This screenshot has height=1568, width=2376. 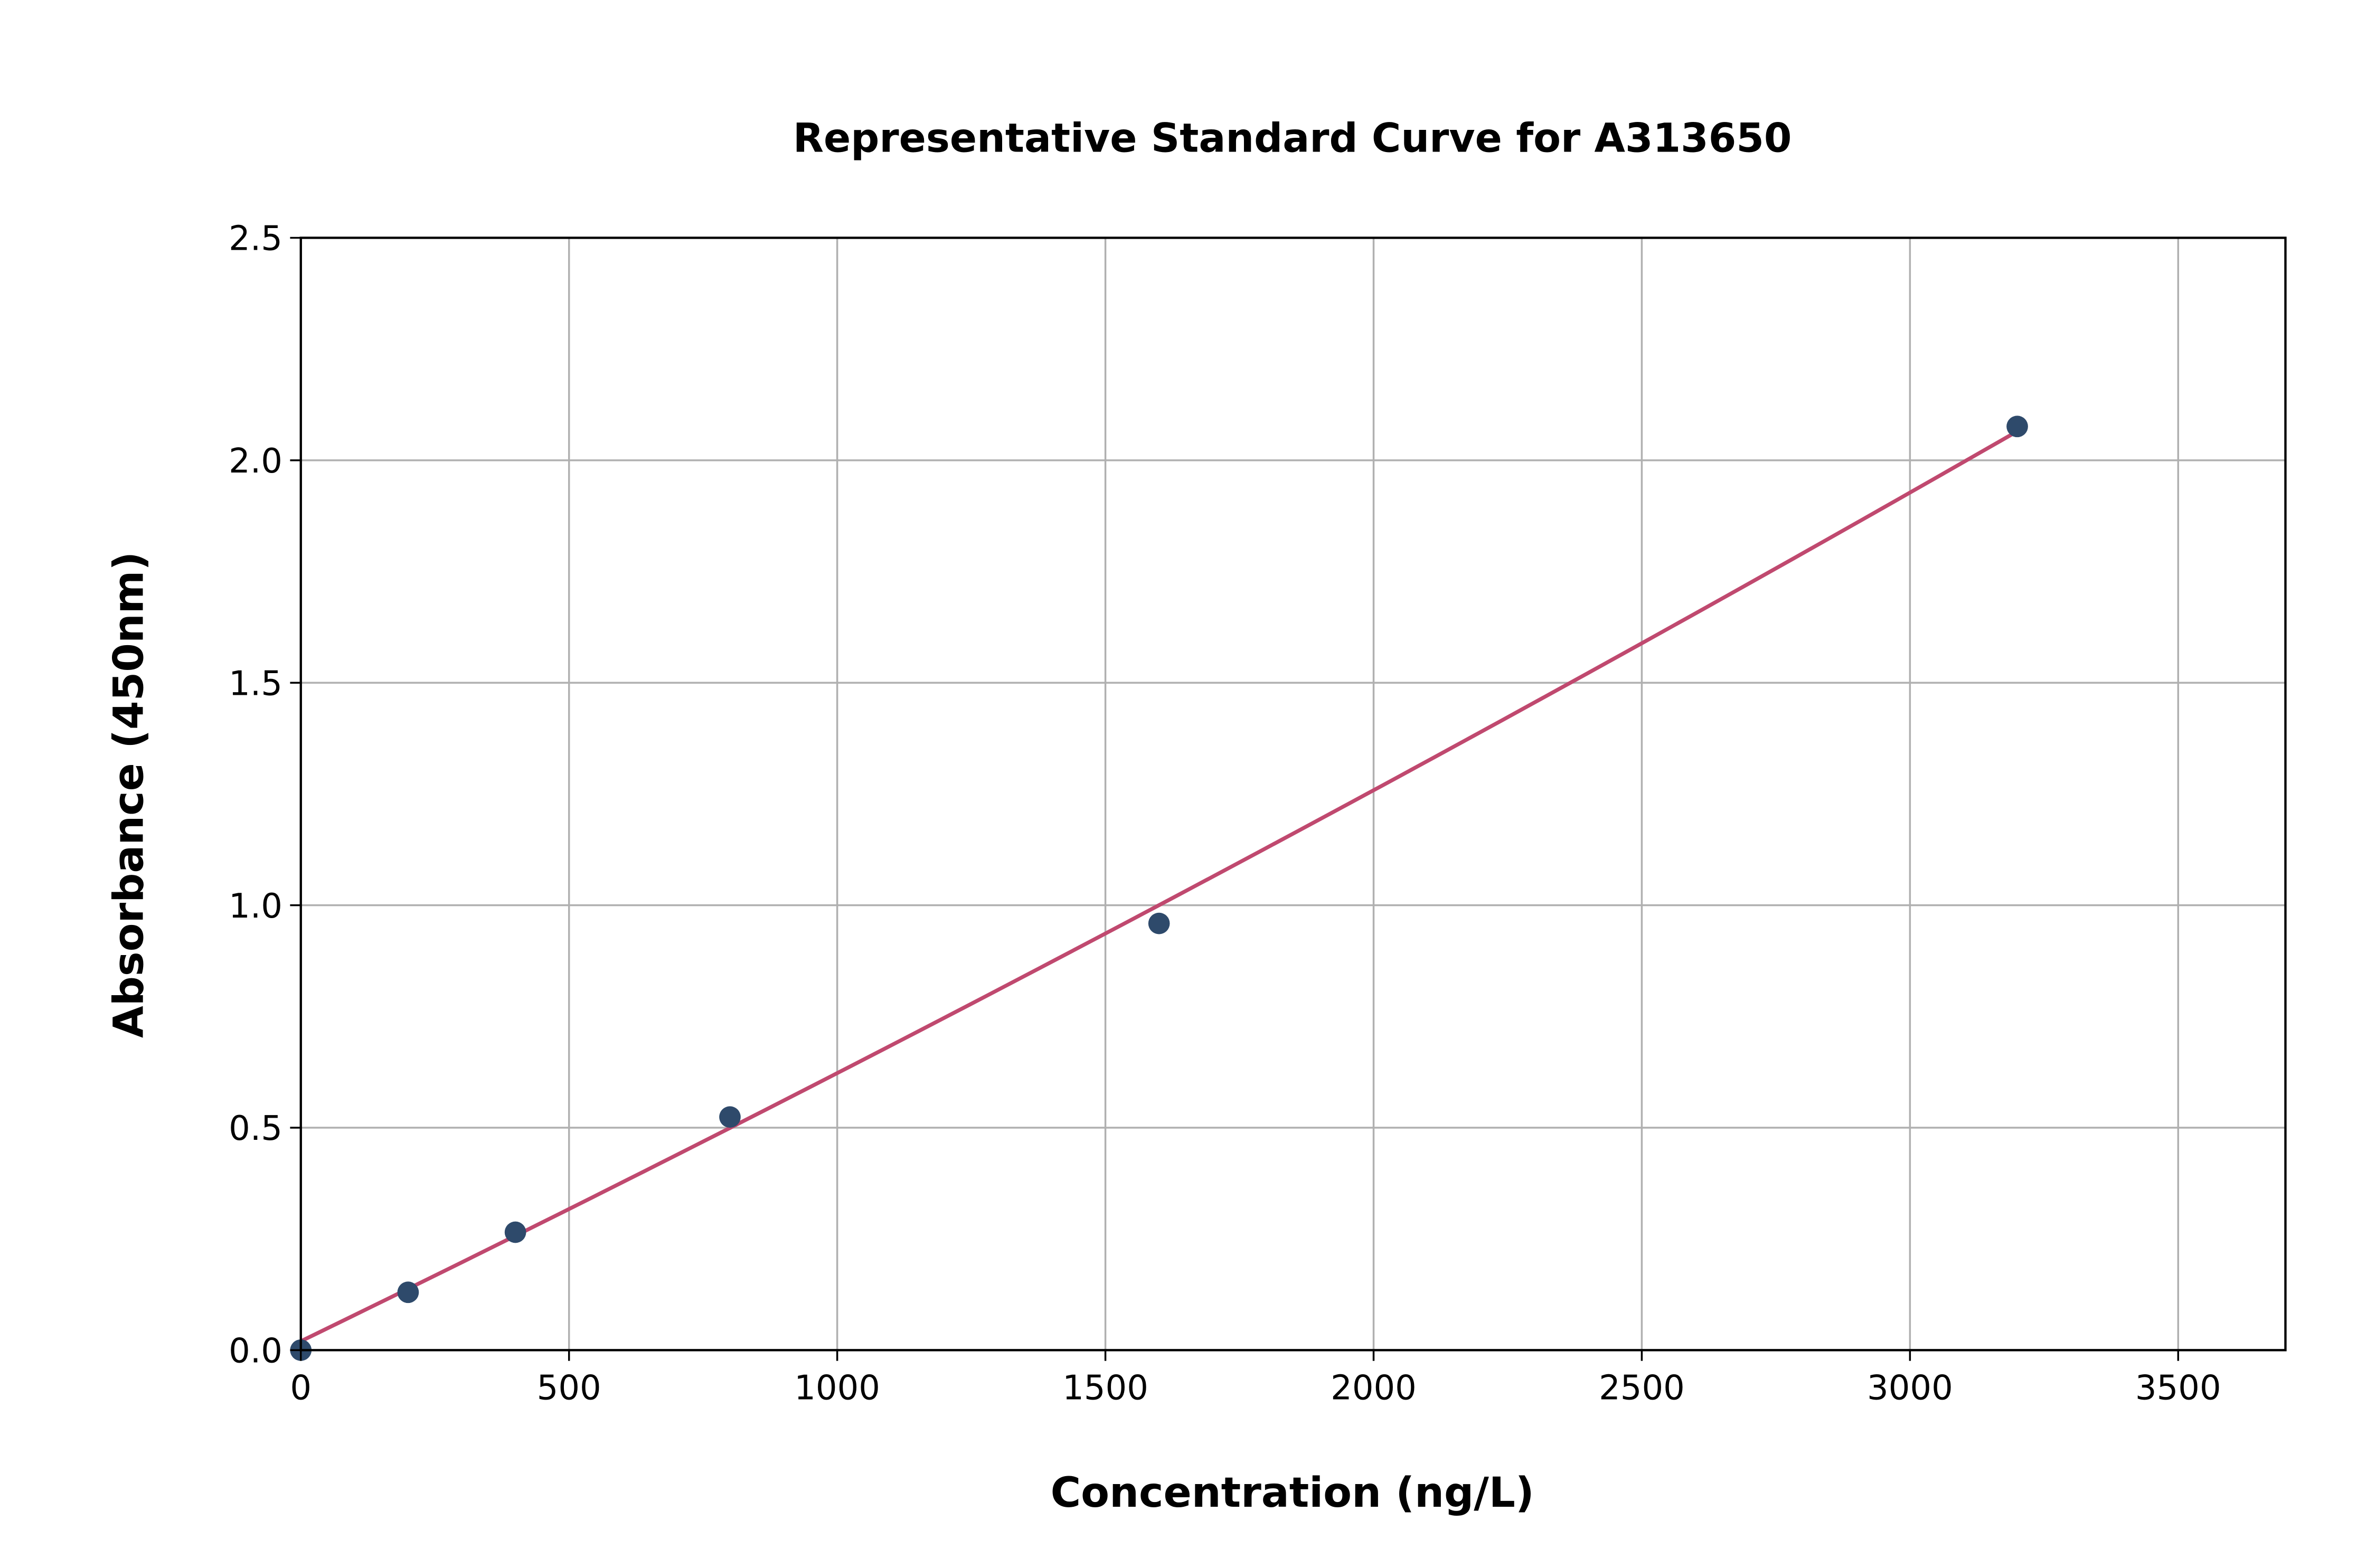 What do you see at coordinates (256, 906) in the screenshot?
I see `y-tick-label: 1.0` at bounding box center [256, 906].